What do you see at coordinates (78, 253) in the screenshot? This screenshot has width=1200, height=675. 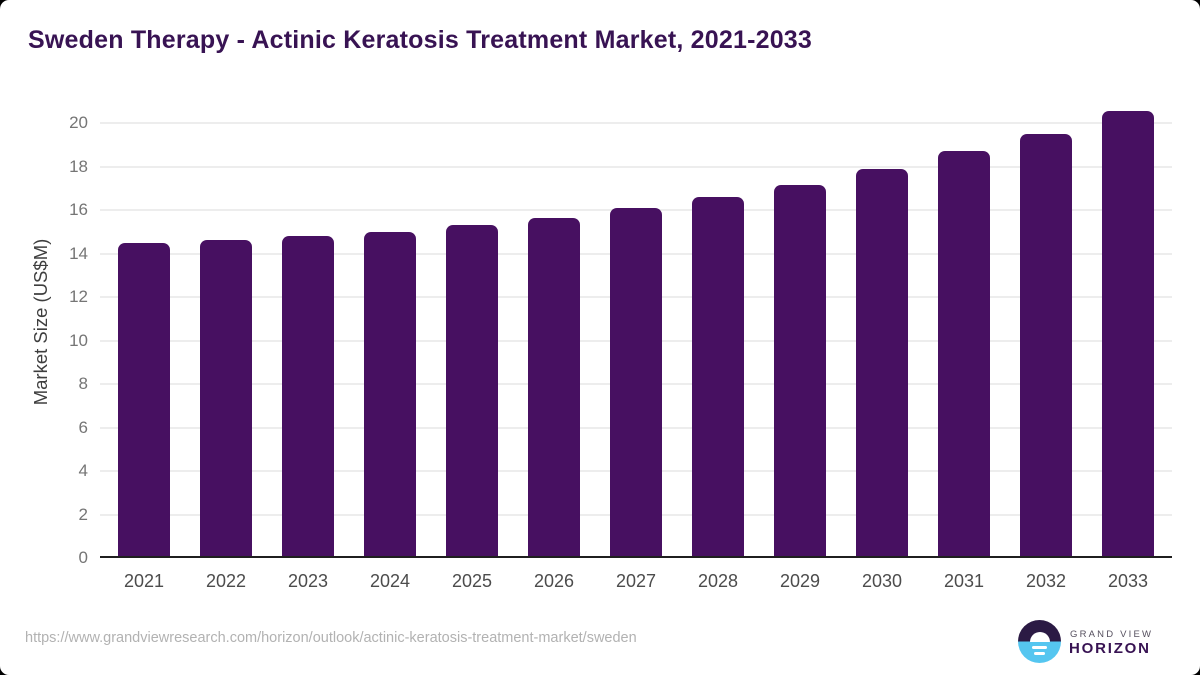 I see `y-tick-14: 14` at bounding box center [78, 253].